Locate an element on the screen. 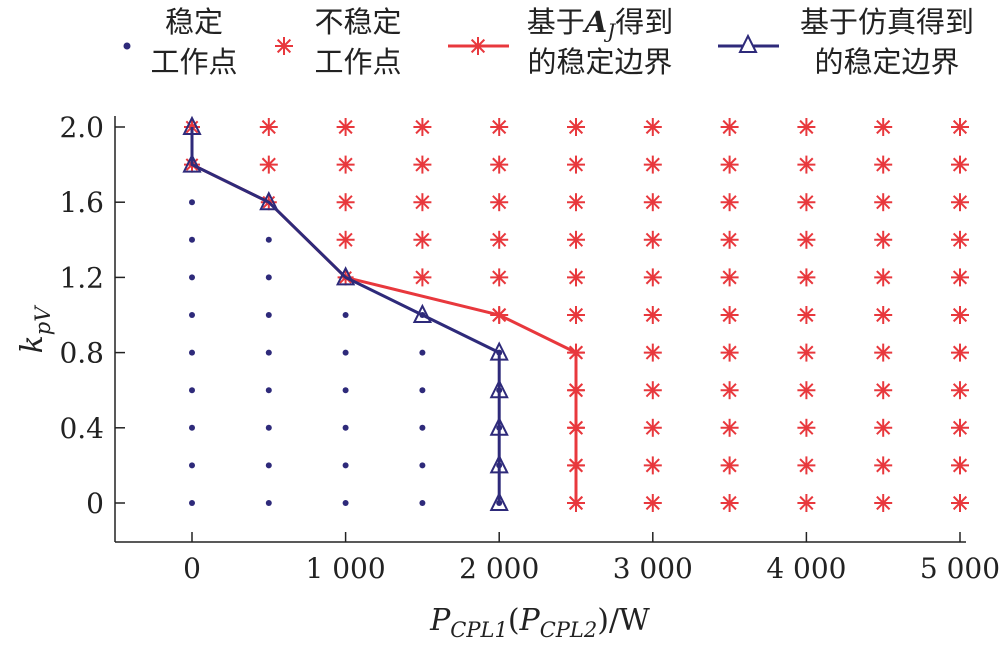 This screenshot has width=1000, height=647. legend-aj-line2: 的稳定边界 is located at coordinates (599, 62).